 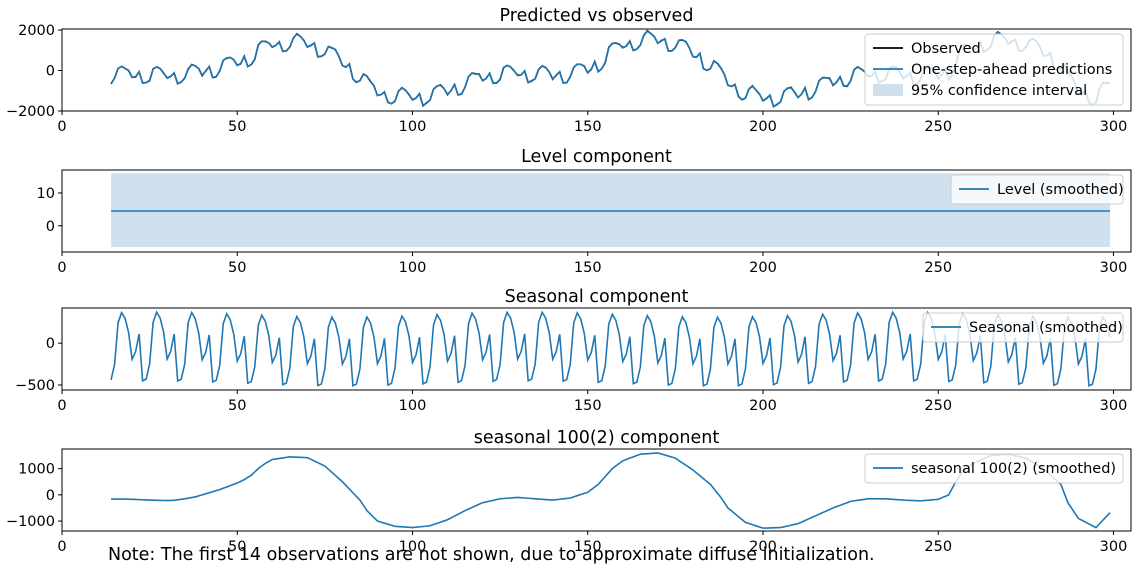 What do you see at coordinates (1046, 328) in the screenshot?
I see `legend-label: Seasonal (smoothed)` at bounding box center [1046, 328].